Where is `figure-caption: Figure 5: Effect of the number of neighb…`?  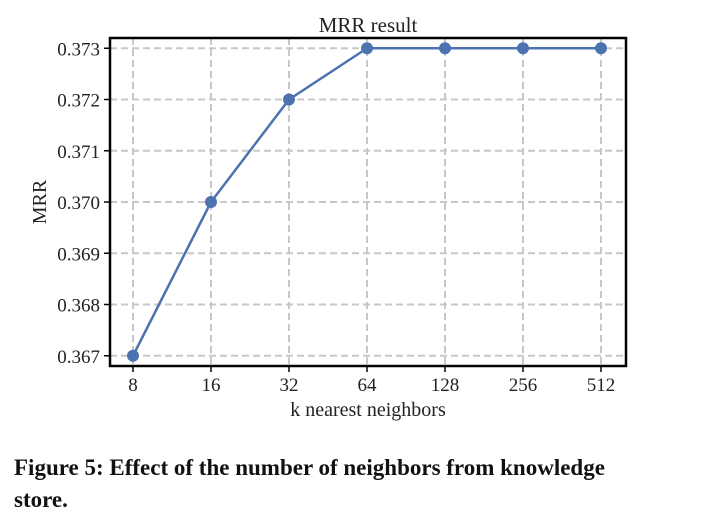 figure-caption: Figure 5: Effect of the number of neighb… is located at coordinates (309, 483).